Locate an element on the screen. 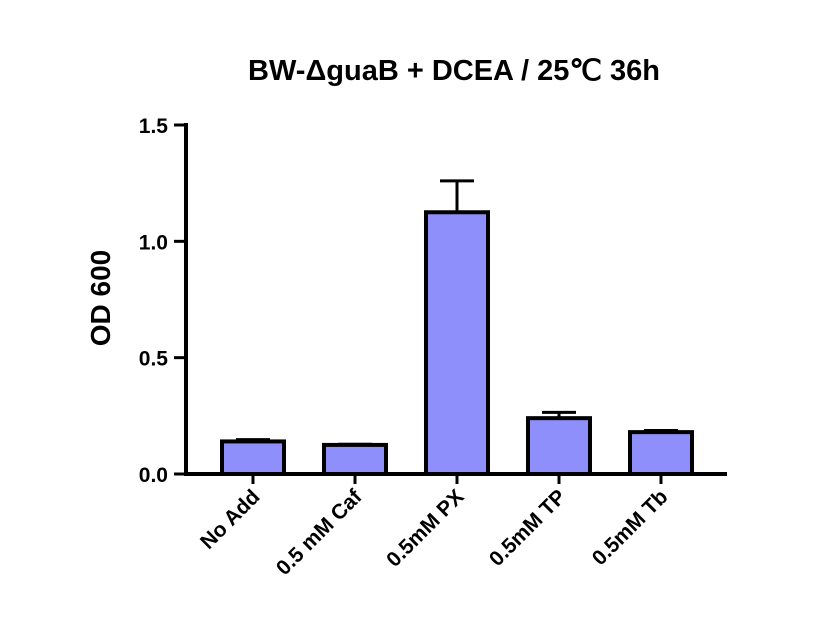  y-tick-label: 1.5 is located at coordinates (154, 126).